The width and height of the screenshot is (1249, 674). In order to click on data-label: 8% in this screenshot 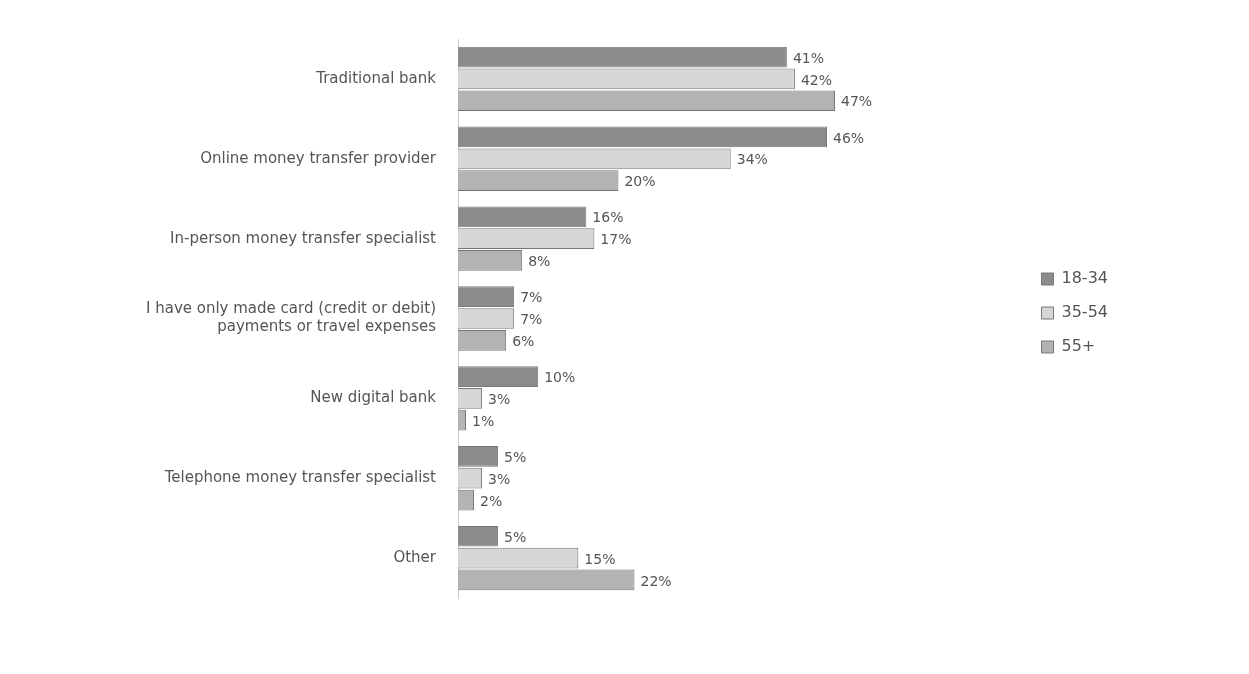, I will do `click(539, 261)`.